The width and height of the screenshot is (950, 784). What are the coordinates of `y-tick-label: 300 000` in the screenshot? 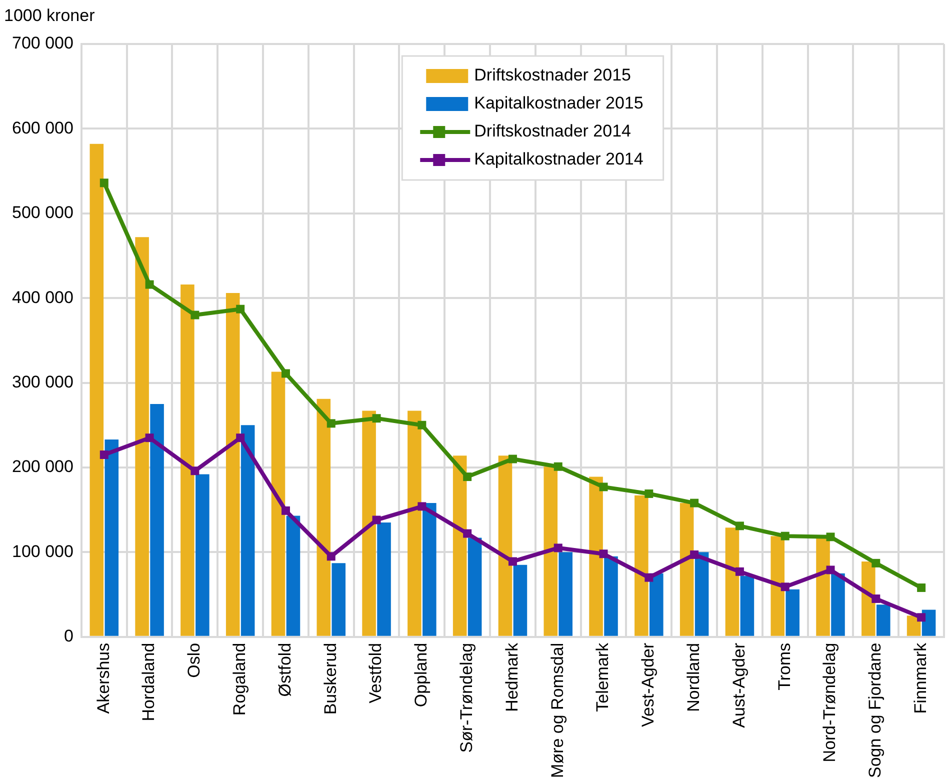 It's located at (43, 382).